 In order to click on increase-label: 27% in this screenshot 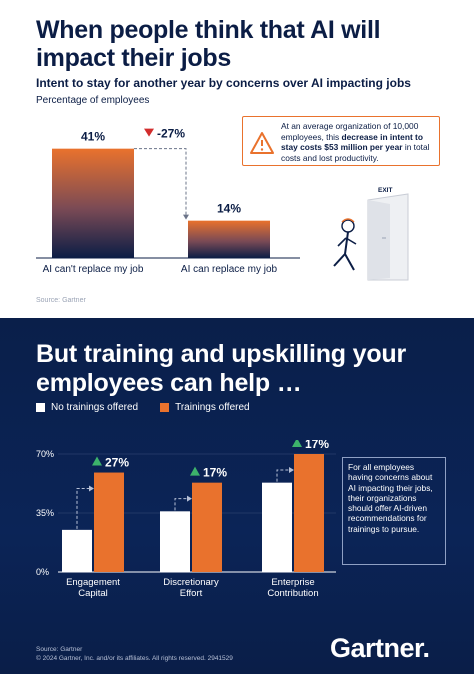, I will do `click(117, 463)`.